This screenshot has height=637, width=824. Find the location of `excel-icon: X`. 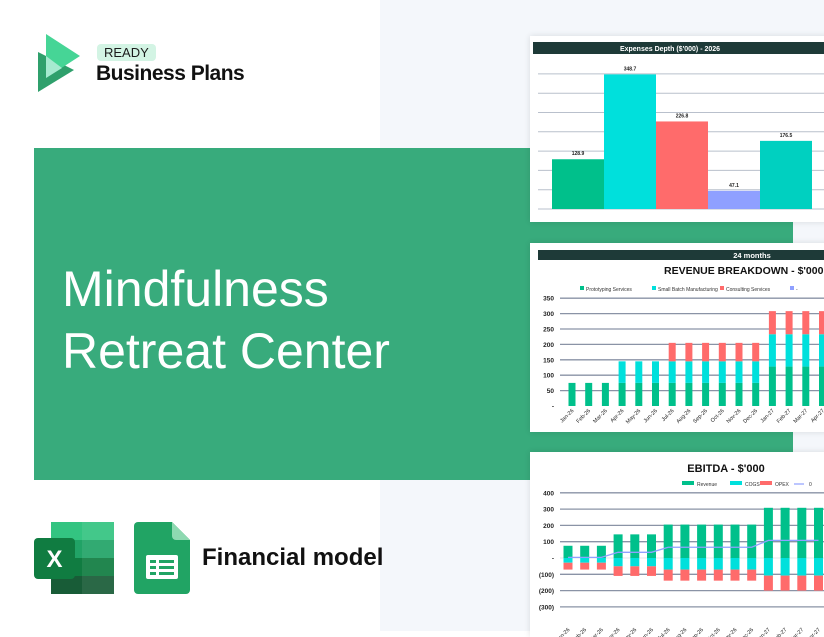

excel-icon: X is located at coordinates (74, 558).